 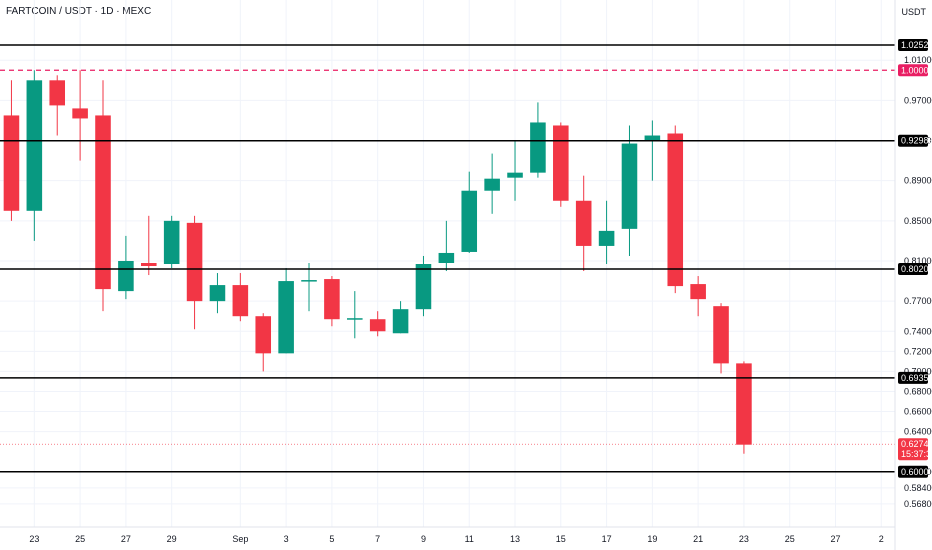 What do you see at coordinates (515, 539) in the screenshot?
I see `x-tick-label: 13` at bounding box center [515, 539].